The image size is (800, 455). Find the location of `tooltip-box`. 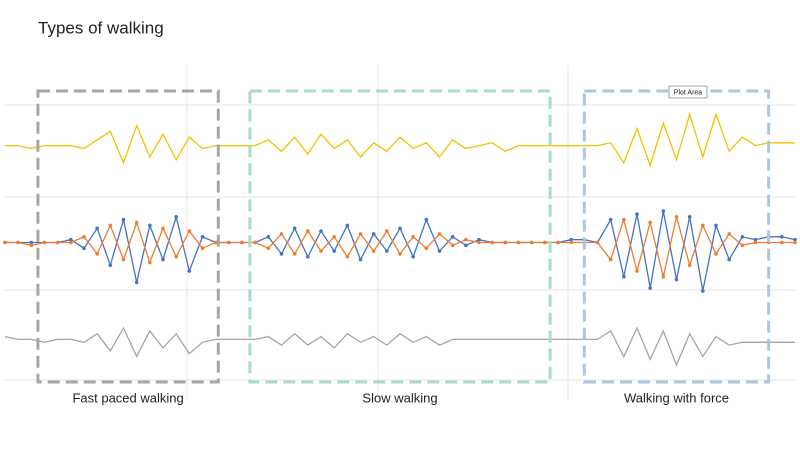

tooltip-box is located at coordinates (688, 92).